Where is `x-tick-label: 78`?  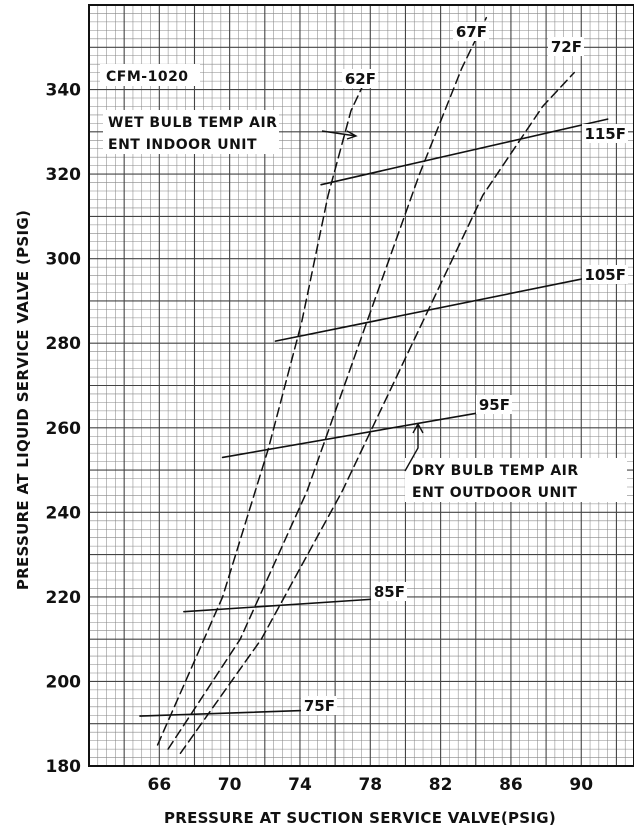
x-tick-label: 78 is located at coordinates (370, 785).